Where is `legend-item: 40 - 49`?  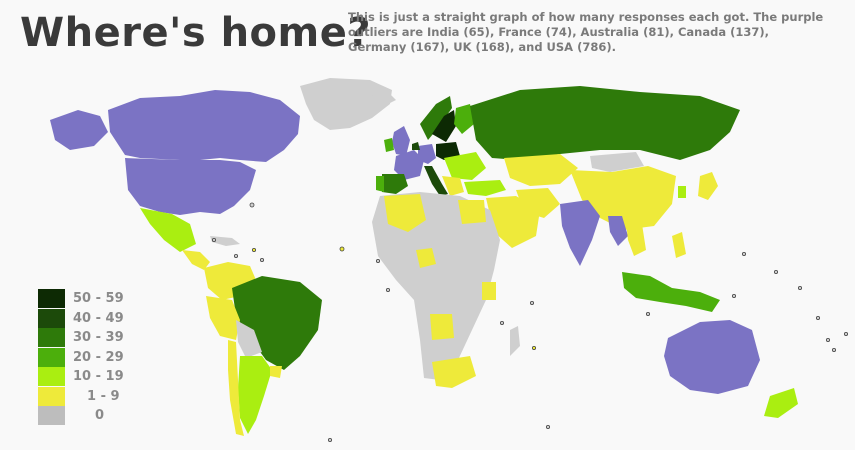 legend-item: 40 - 49 is located at coordinates (101, 318).